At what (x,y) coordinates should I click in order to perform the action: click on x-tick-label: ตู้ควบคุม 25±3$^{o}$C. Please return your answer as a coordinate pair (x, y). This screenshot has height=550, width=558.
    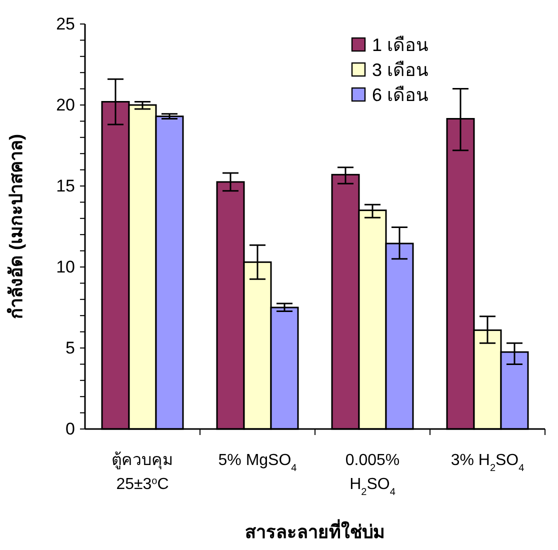
    Looking at the image, I should click on (143, 472).